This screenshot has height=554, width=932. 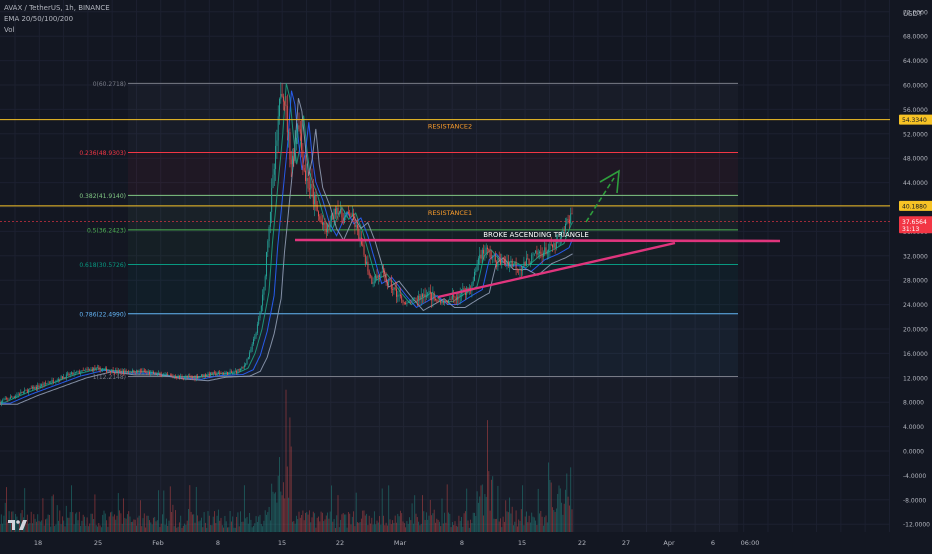 I want to click on ema-indicator-label: EMA 20/50/100/200, so click(x=38, y=19).